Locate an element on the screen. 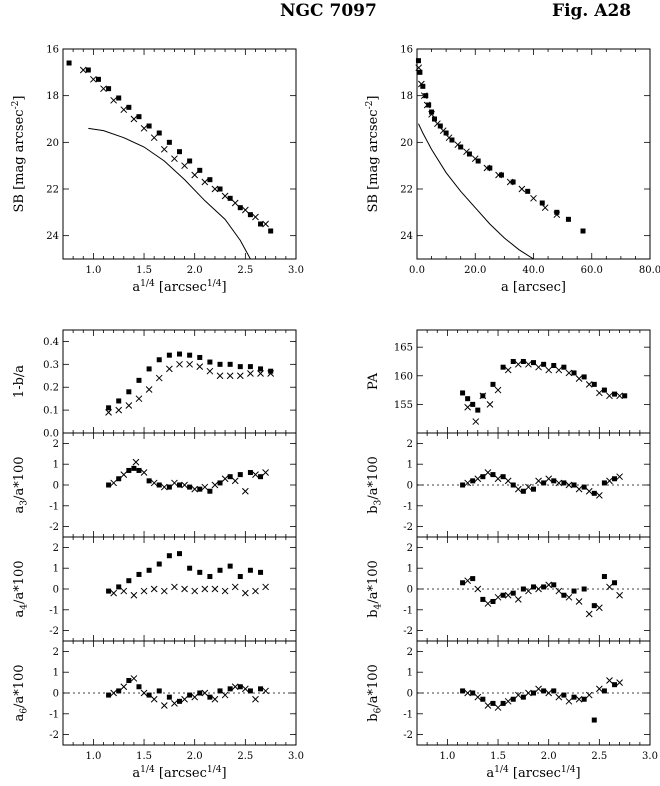 The image size is (660, 786). x-tick-label: 2.0 is located at coordinates (195, 756).